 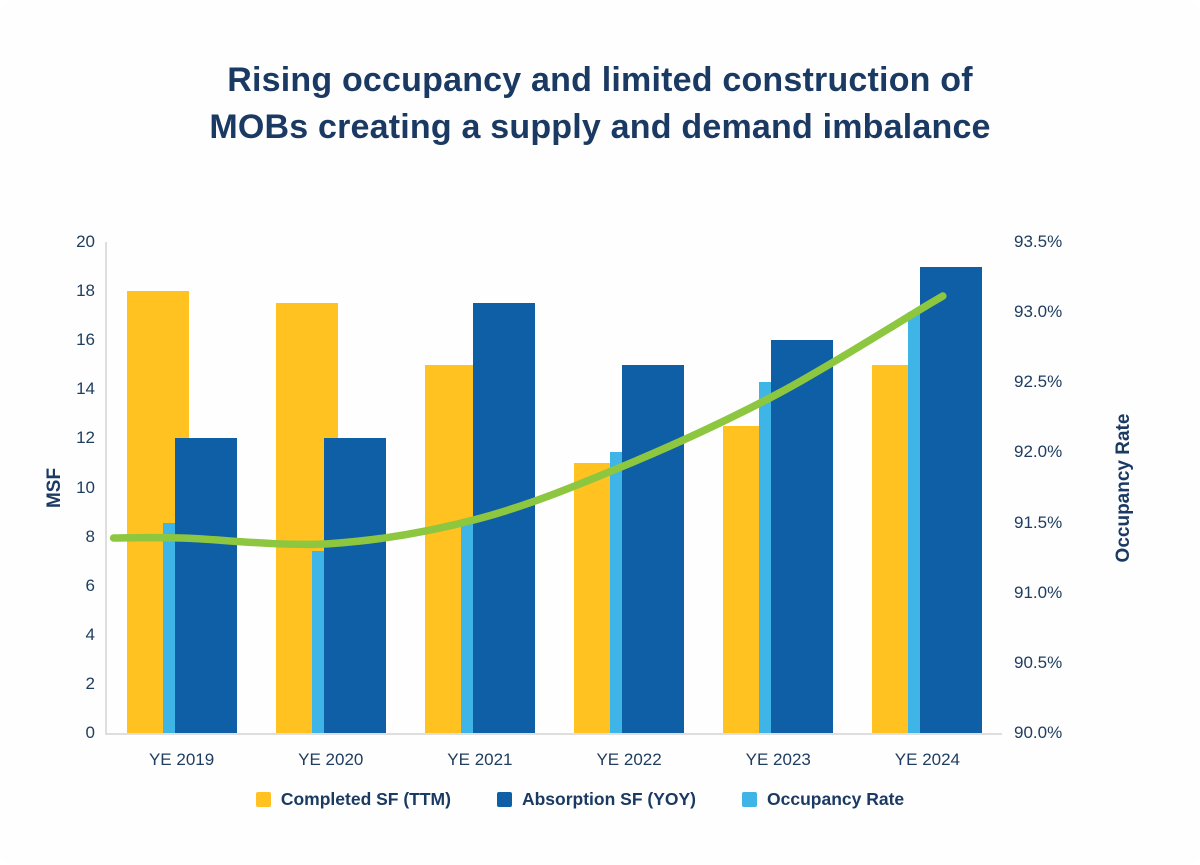 I want to click on legend-item: Completed SF (TTM), so click(x=353, y=799).